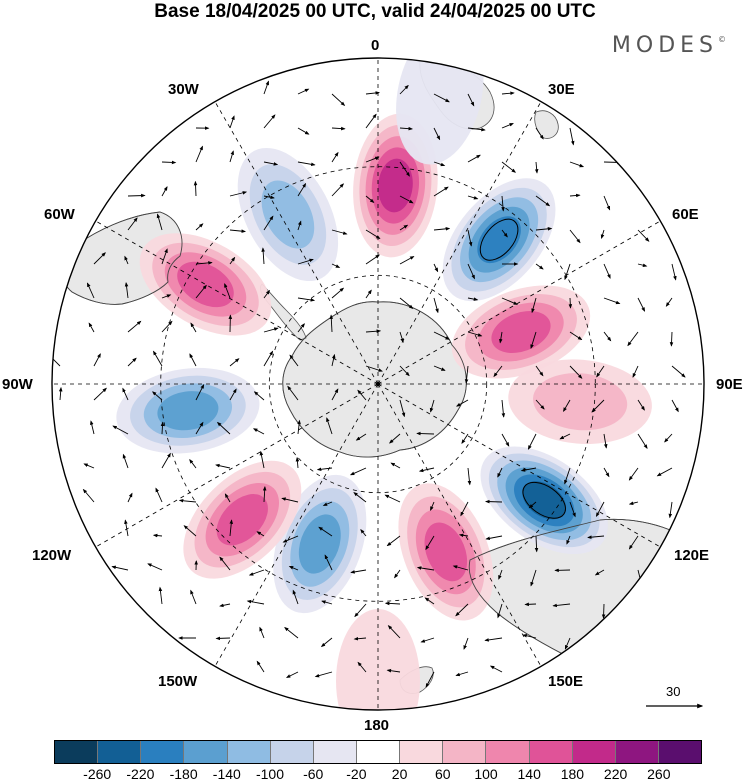 This screenshot has width=750, height=783. What do you see at coordinates (399, 774) in the screenshot?
I see `colorbar-tick-label: 20` at bounding box center [399, 774].